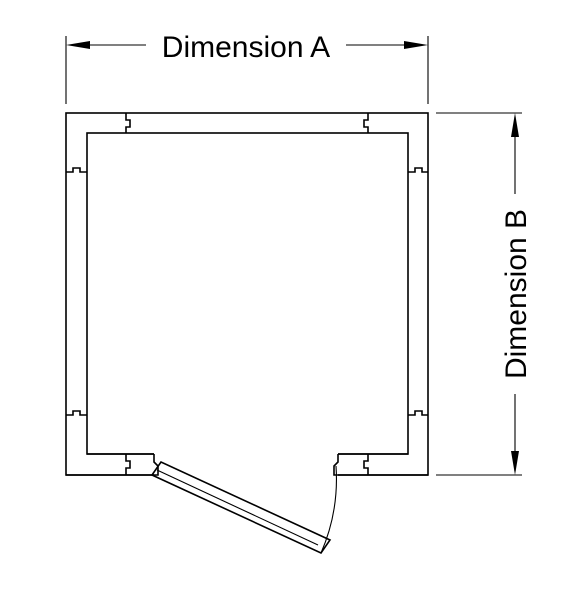  I want to click on dimension-a: Dimension A, so click(247, 66).